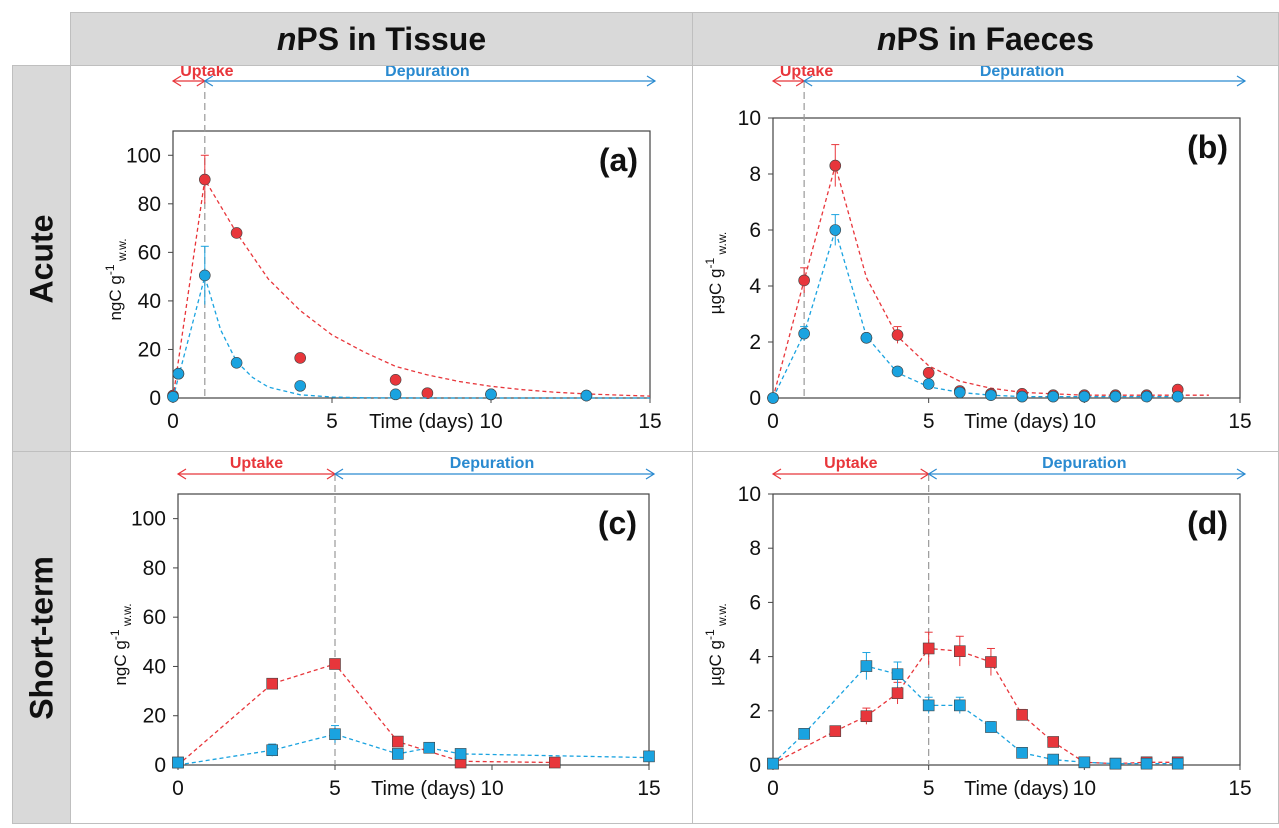 Image resolution: width=1279 pixels, height=828 pixels. Describe the element at coordinates (1084, 421) in the screenshot. I see `panel-b-x-tick-label: 10` at that location.